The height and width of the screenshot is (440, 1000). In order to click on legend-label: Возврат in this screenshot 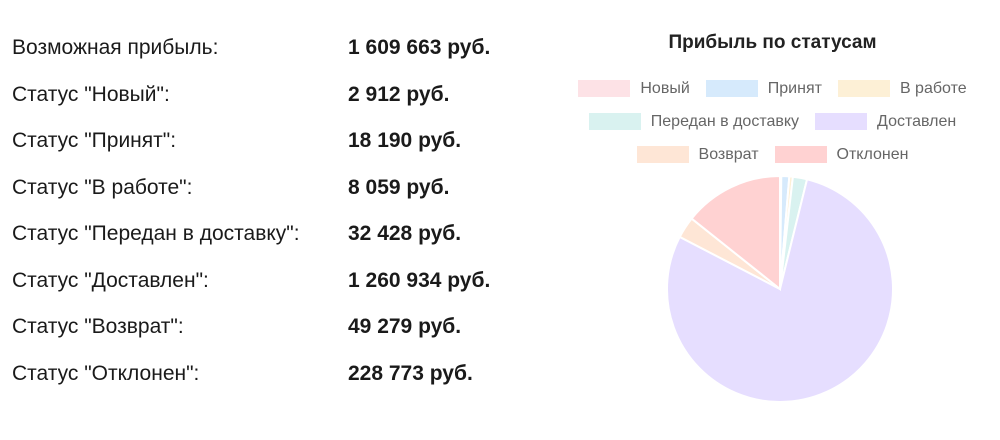, I will do `click(728, 154)`.